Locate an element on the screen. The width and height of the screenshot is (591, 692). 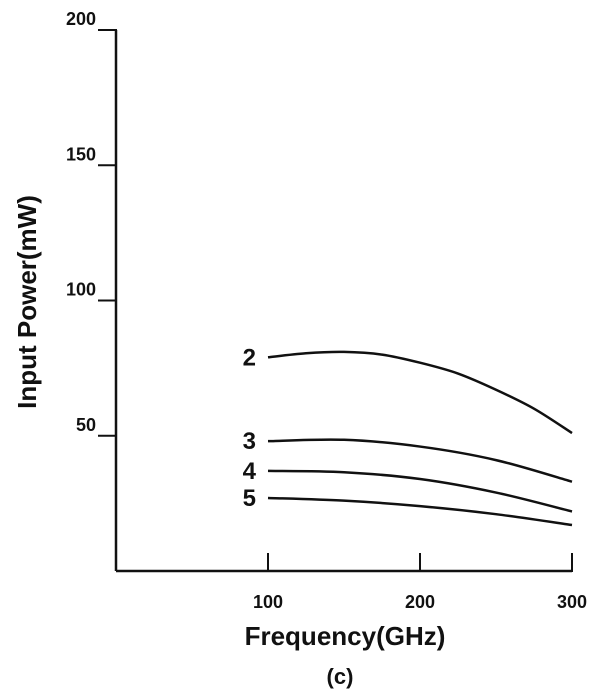
x-axis-title: Frequency(GHz) is located at coordinates (345, 636).